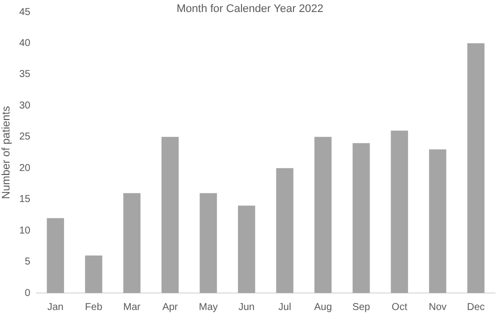 This screenshot has height=321, width=500. Describe the element at coordinates (25, 137) in the screenshot. I see `y-tick-label: 25` at that location.